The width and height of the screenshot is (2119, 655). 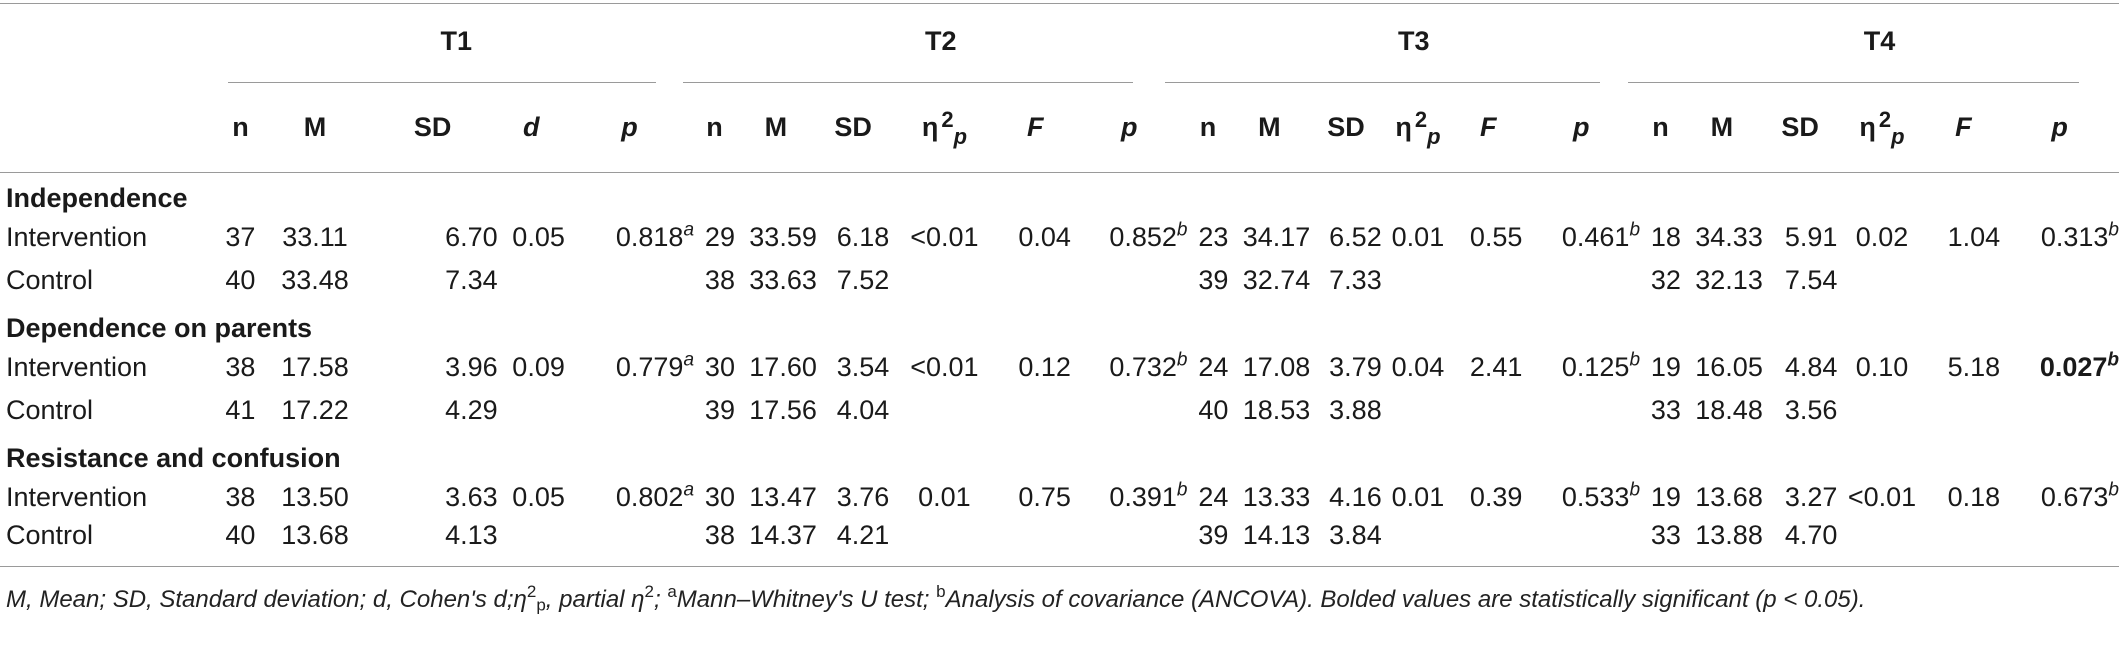 I want to click on t1-d-cell, so click(x=531, y=410).